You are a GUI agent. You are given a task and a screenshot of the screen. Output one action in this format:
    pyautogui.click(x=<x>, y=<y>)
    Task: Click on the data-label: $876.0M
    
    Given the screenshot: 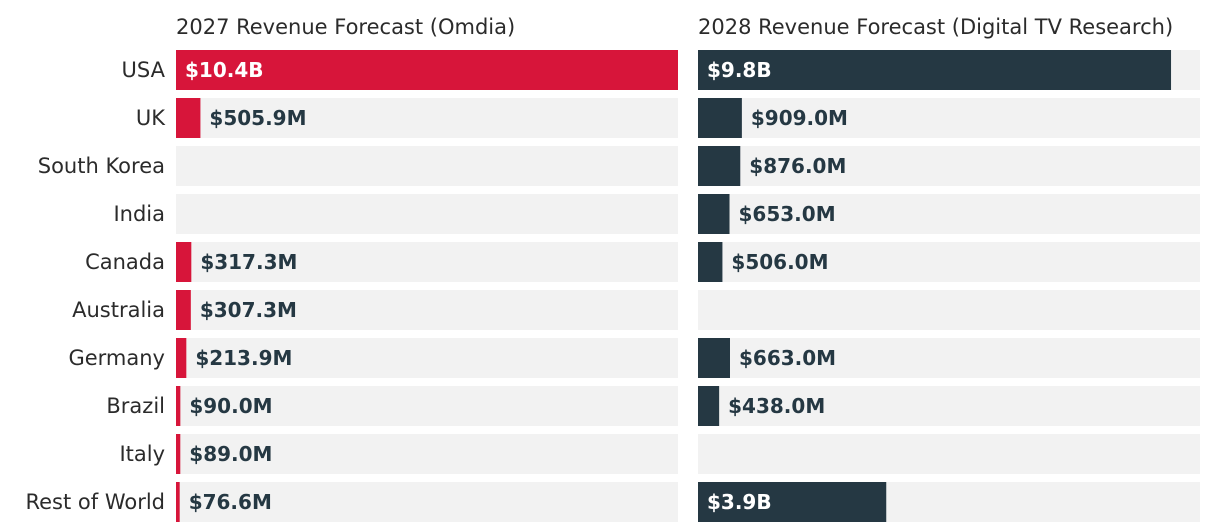 What is the action you would take?
    pyautogui.click(x=797, y=166)
    